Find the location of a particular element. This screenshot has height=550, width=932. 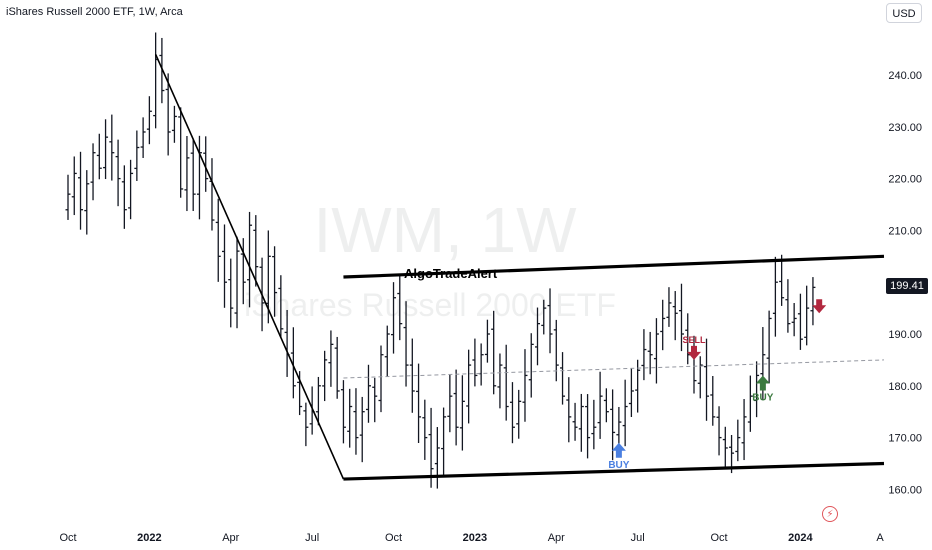

x-tick-label: Jul is located at coordinates (312, 538).